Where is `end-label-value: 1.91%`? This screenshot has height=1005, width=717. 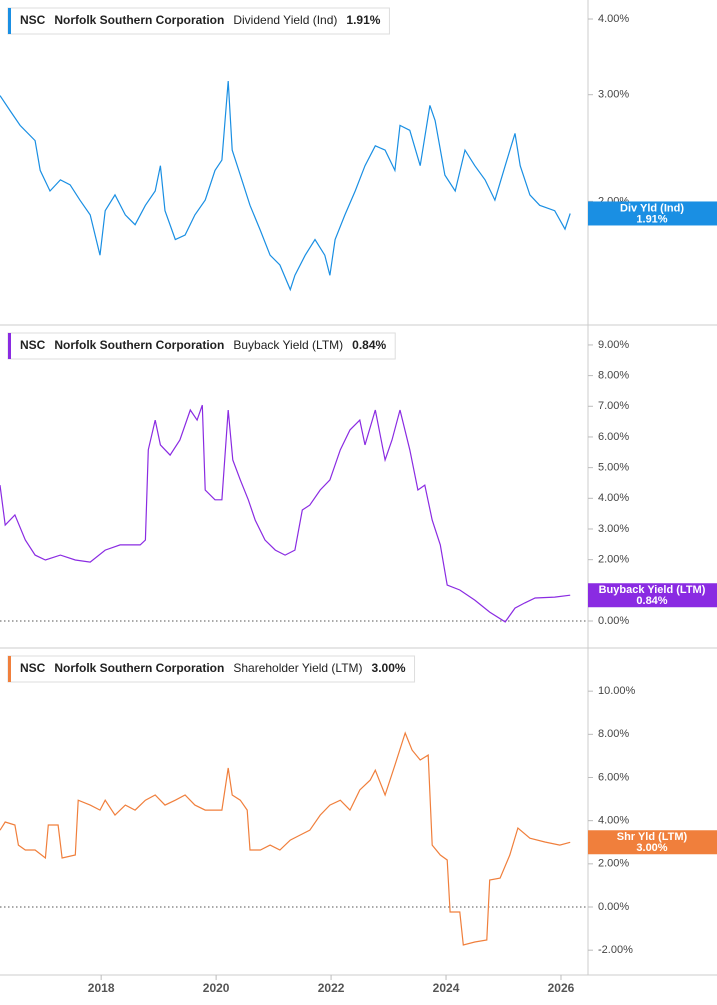
end-label-value: 1.91% is located at coordinates (651, 219).